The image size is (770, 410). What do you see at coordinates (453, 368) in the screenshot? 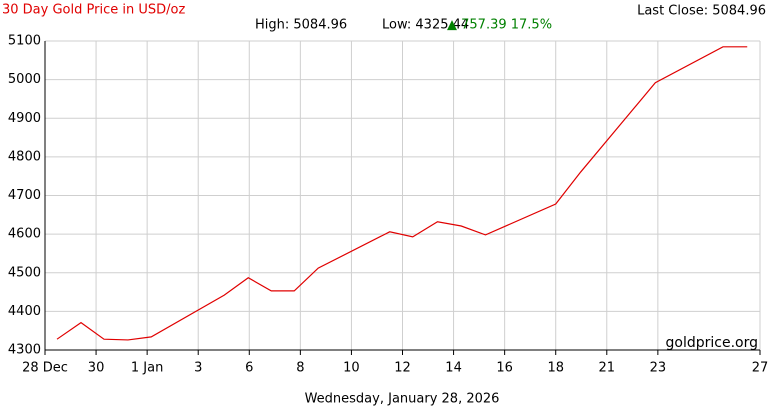
I see `x-tick-label: 14` at bounding box center [453, 368].